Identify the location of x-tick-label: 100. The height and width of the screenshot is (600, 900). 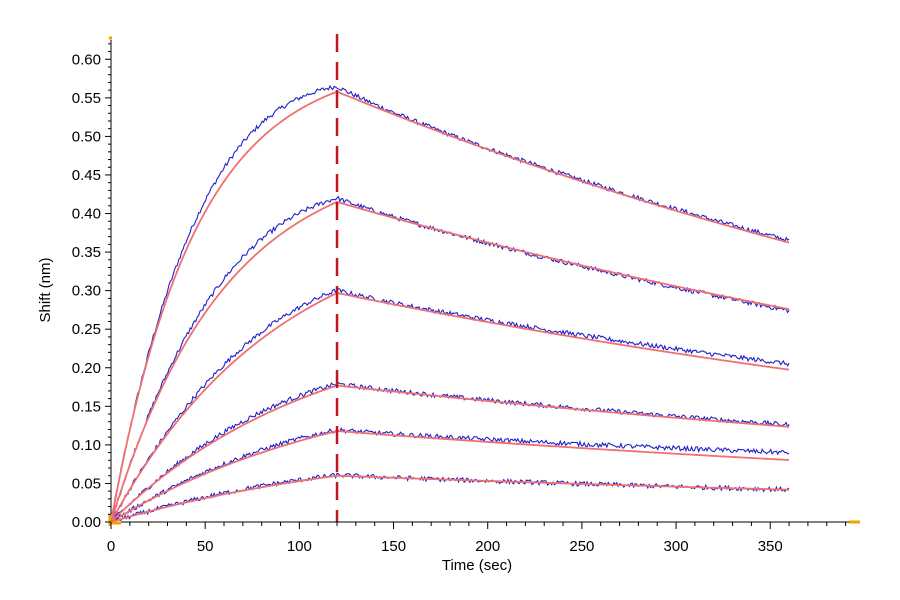
(299, 546).